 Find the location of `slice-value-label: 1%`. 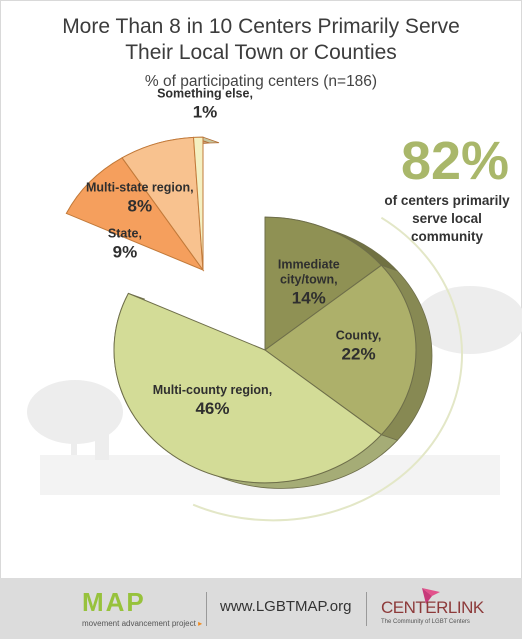

slice-value-label: 1% is located at coordinates (205, 112).